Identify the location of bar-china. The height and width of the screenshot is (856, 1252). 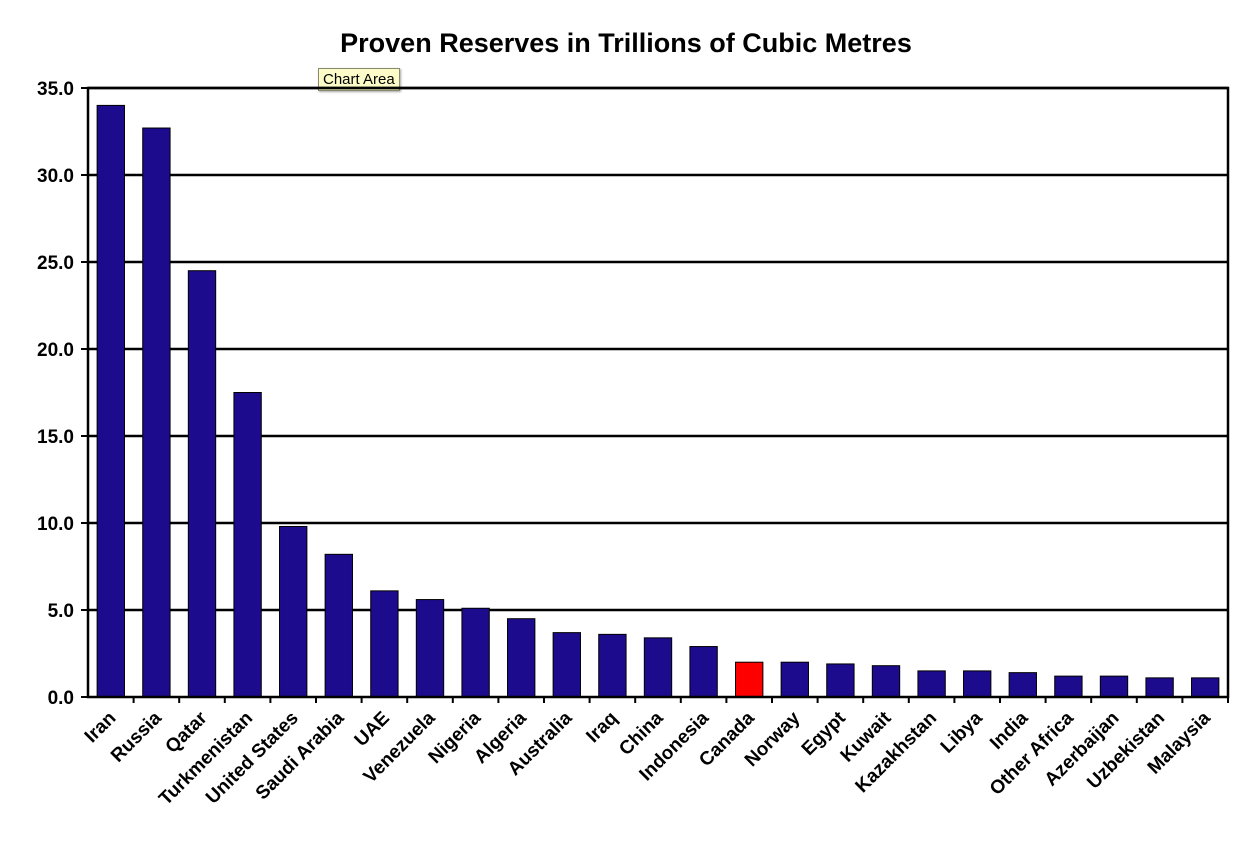
(658, 667).